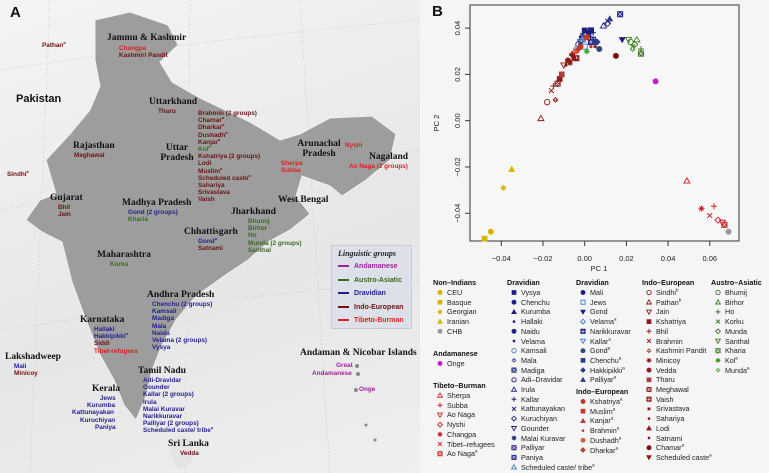  I want to click on population-label: Muslima, so click(210, 170).